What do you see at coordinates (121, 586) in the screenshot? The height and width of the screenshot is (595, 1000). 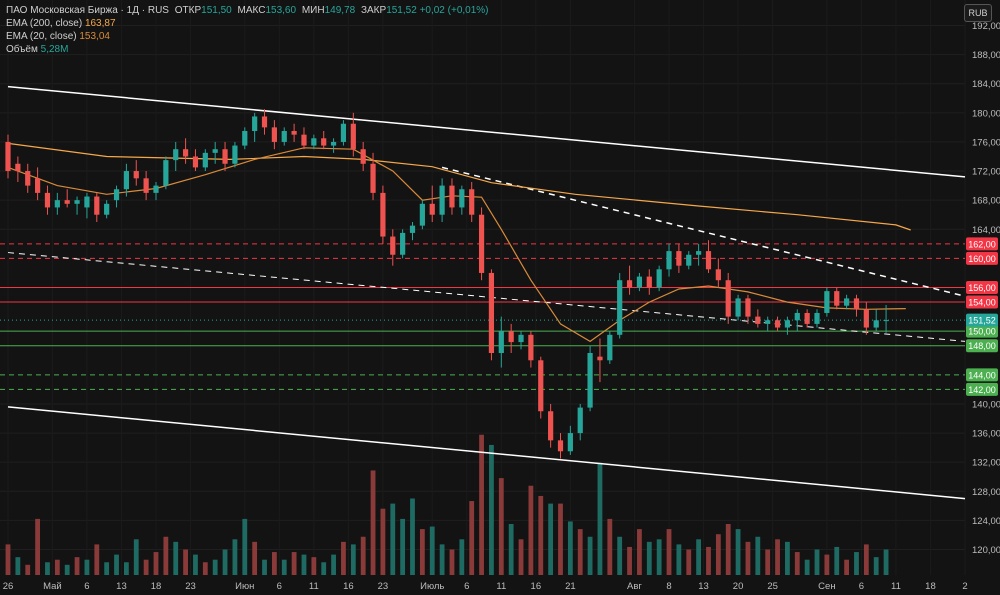 I see `x-tick-label: 13` at bounding box center [121, 586].